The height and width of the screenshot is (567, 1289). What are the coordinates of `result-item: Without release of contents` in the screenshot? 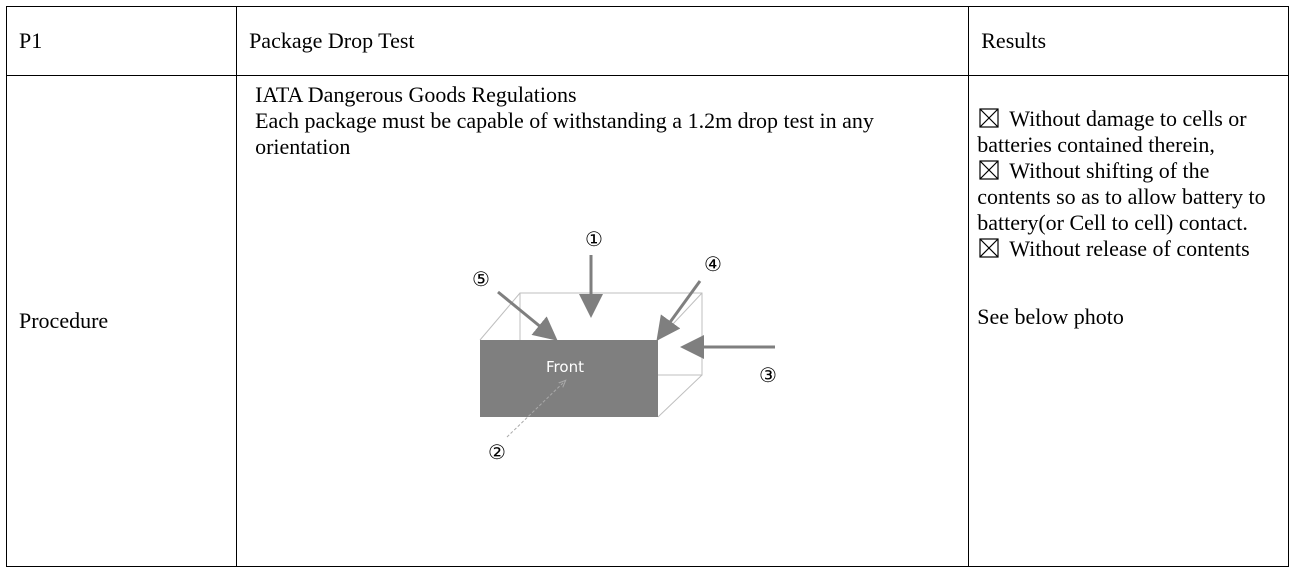 It's located at (1122, 249).